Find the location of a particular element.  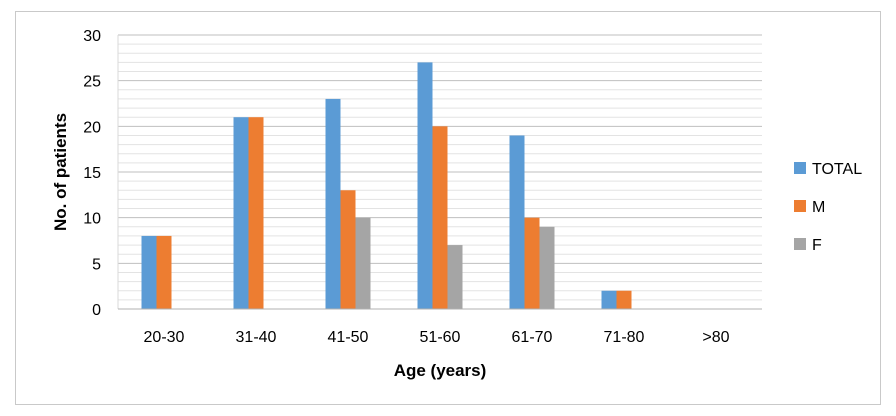

y-axis-title: No. of patients is located at coordinates (60, 172).